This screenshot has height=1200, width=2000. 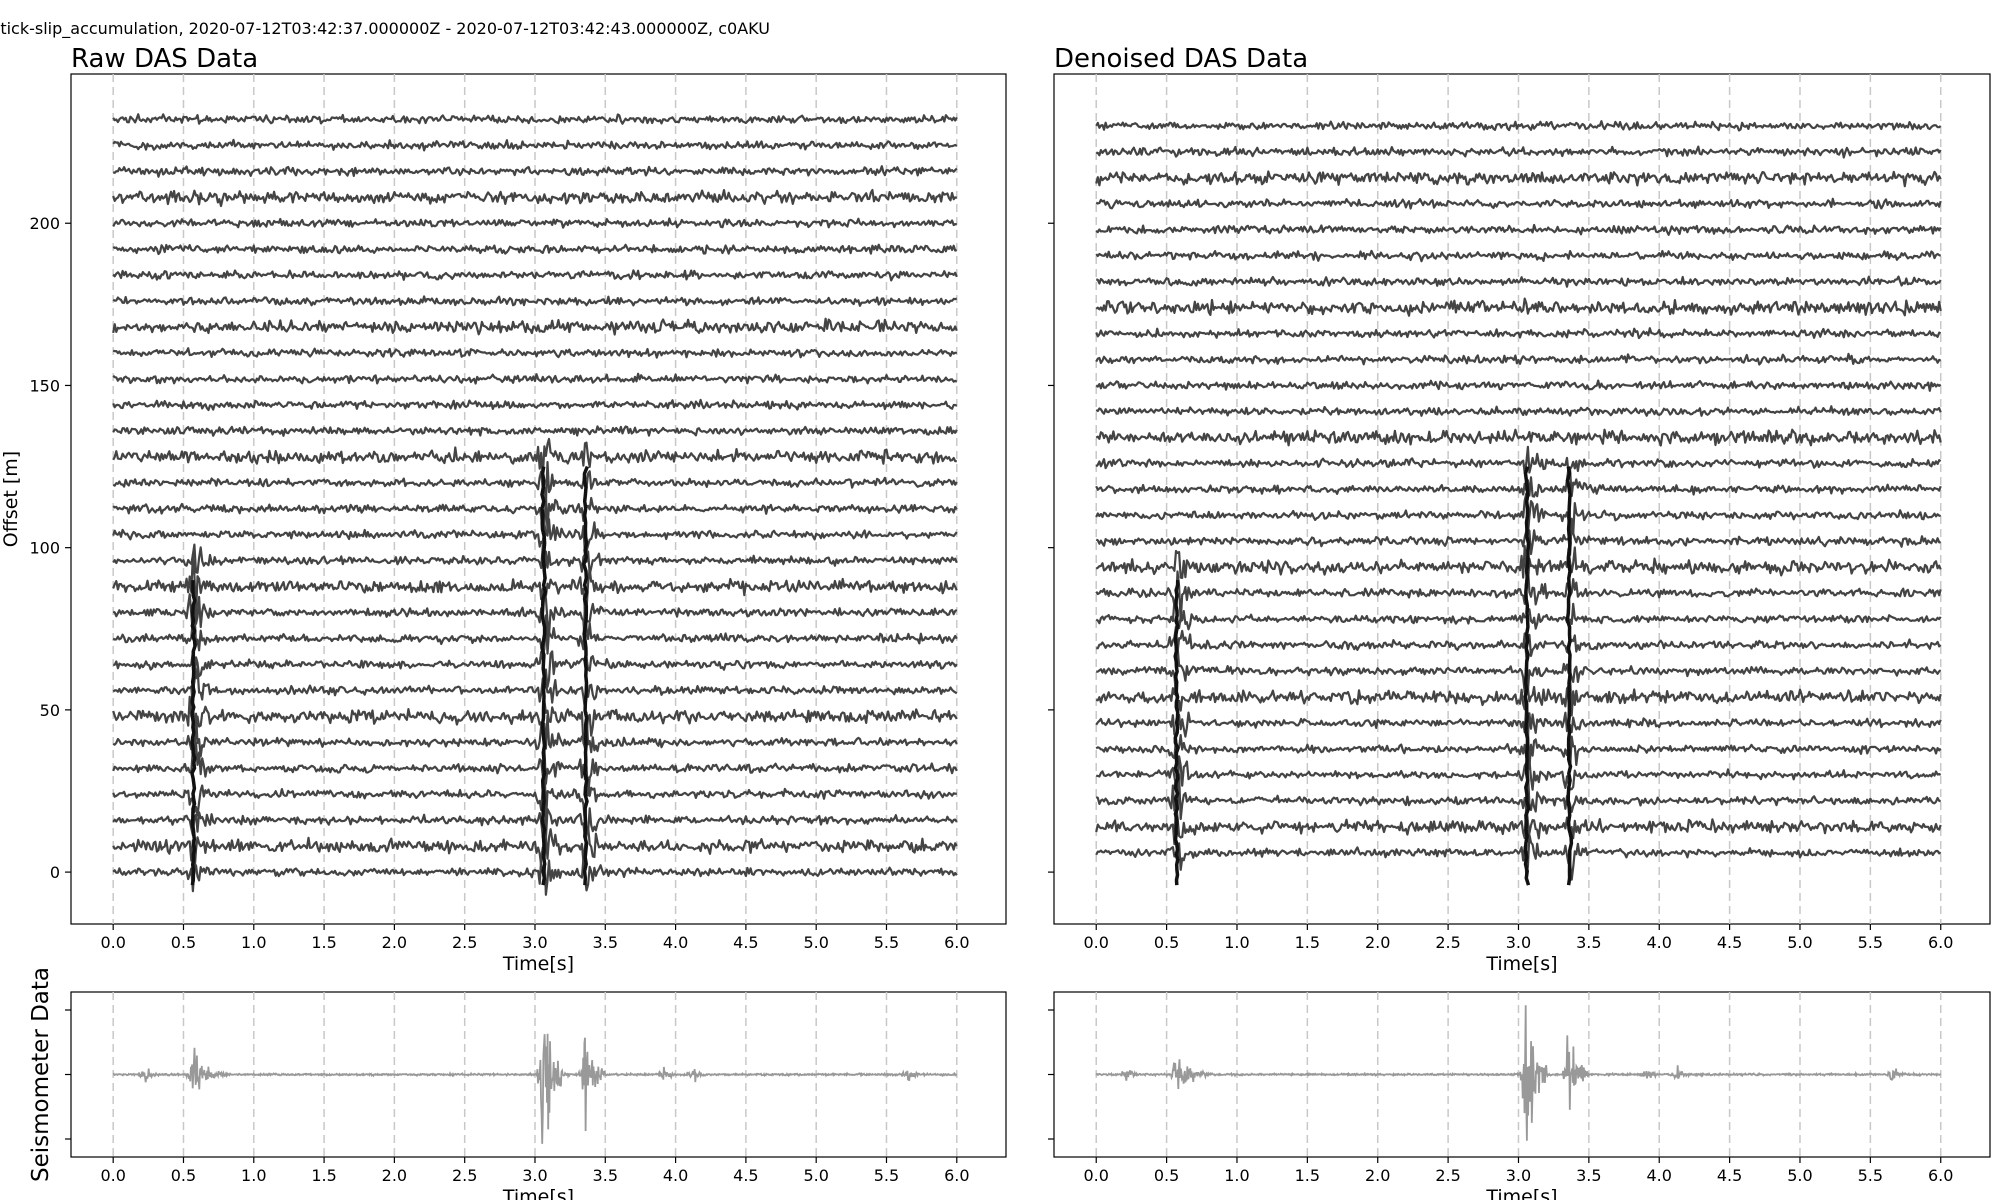 What do you see at coordinates (55, 872) in the screenshot?
I see `y-tick-label: 0` at bounding box center [55, 872].